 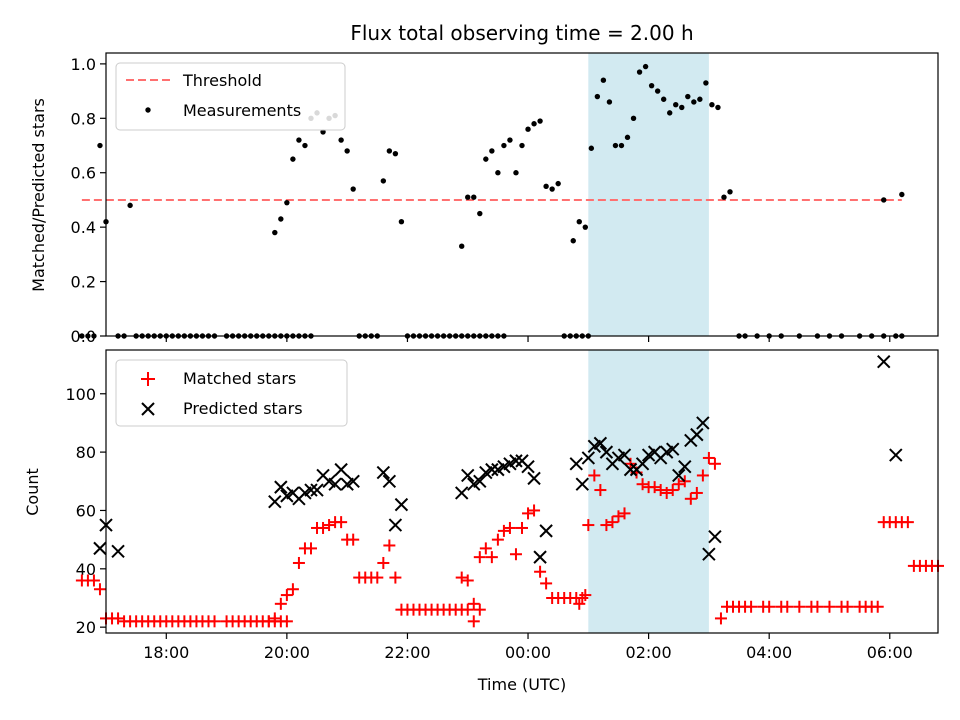 What do you see at coordinates (528, 652) in the screenshot?
I see `bot-x-tick-label: 00:00` at bounding box center [528, 652].